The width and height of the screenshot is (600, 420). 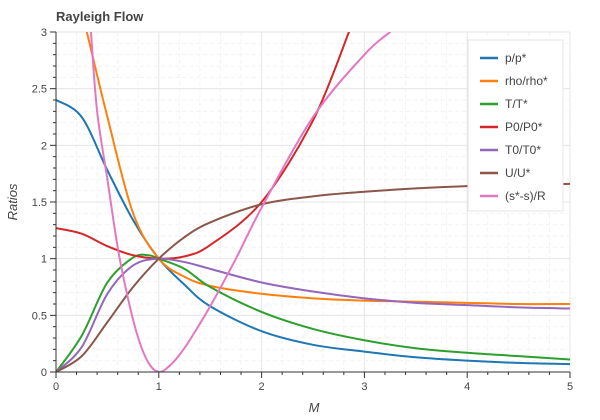 What do you see at coordinates (100, 16) in the screenshot?
I see `chart-title: Rayleigh Flow` at bounding box center [100, 16].